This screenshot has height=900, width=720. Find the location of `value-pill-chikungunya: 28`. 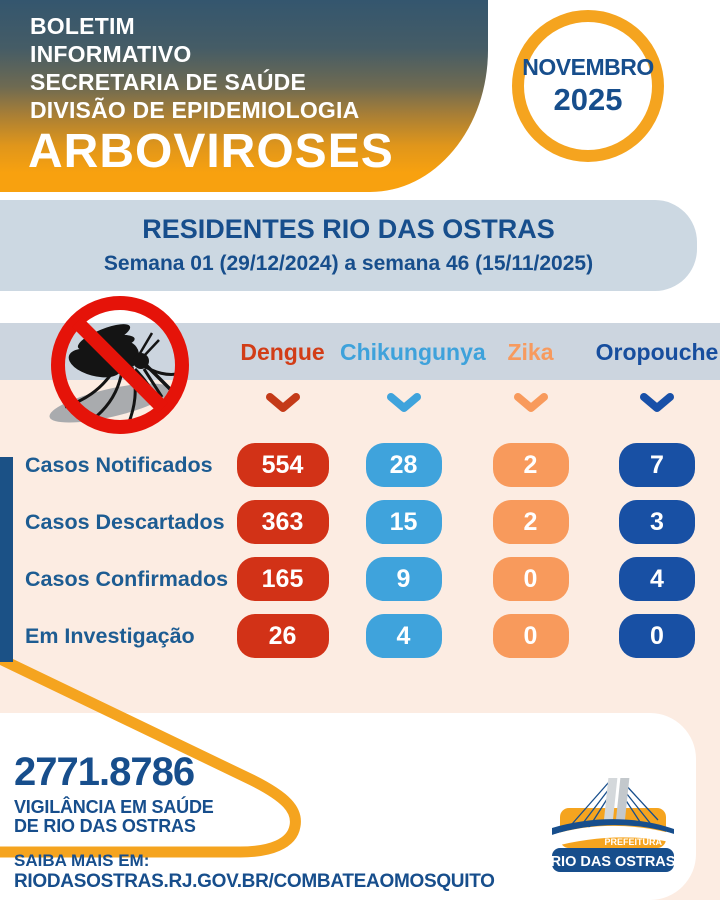

value-pill-chikungunya: 28 is located at coordinates (403, 465).